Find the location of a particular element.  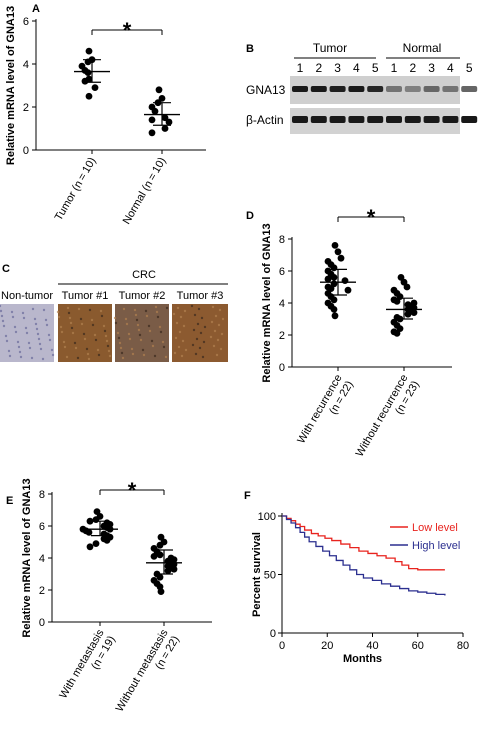

panel-letter: C is located at coordinates (6, 269).